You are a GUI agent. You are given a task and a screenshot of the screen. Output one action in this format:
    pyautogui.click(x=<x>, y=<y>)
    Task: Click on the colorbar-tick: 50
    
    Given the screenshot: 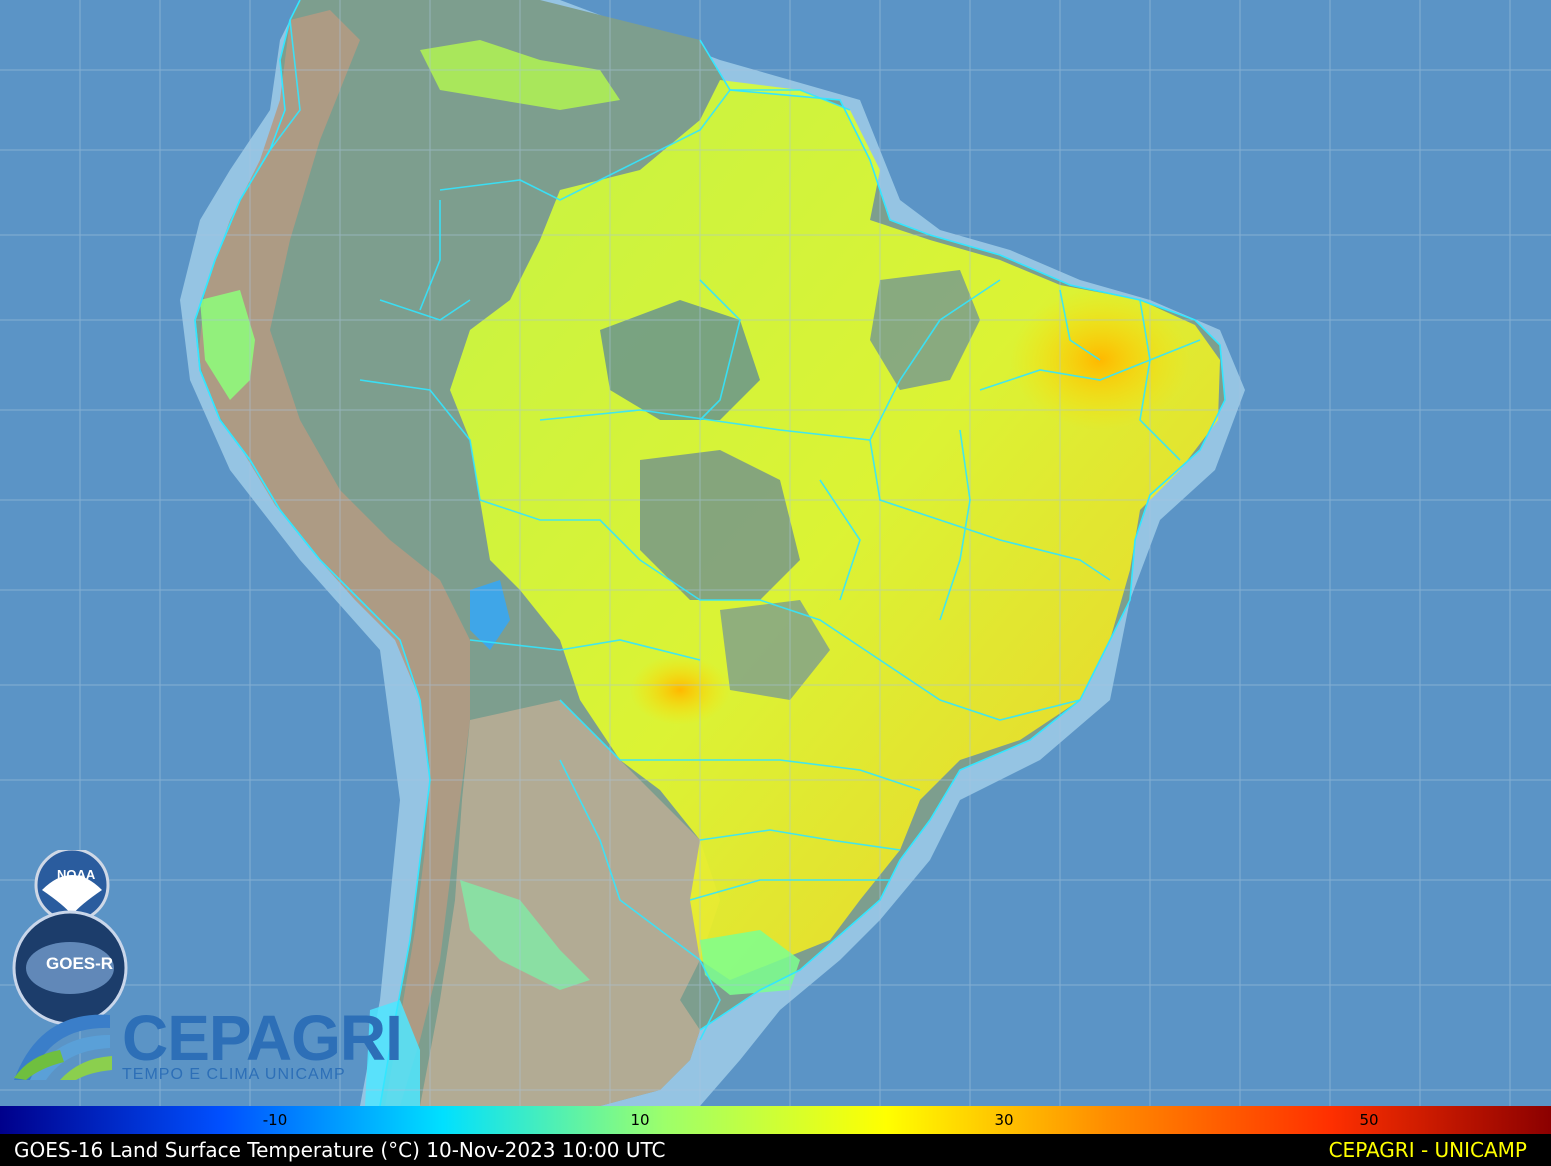 What is the action you would take?
    pyautogui.click(x=1369, y=1120)
    